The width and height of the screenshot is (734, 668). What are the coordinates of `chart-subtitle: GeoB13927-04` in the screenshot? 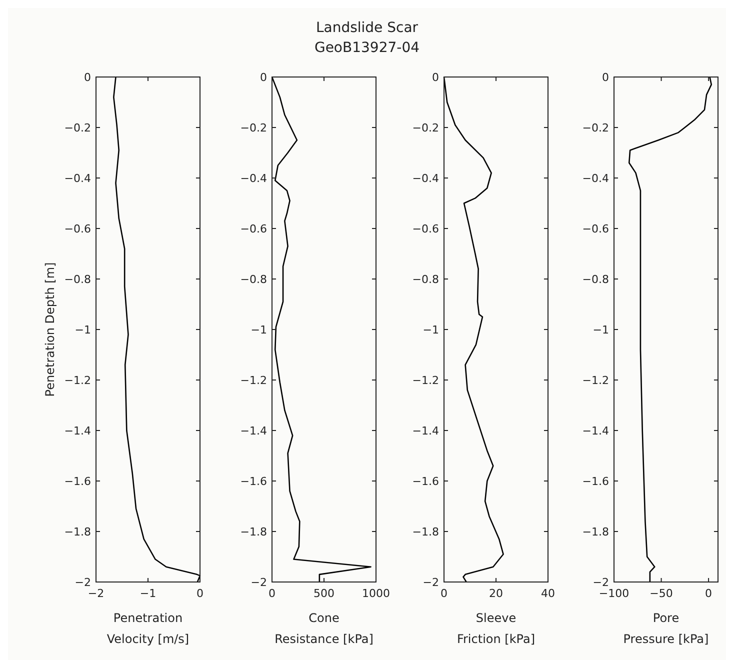 It's located at (367, 48).